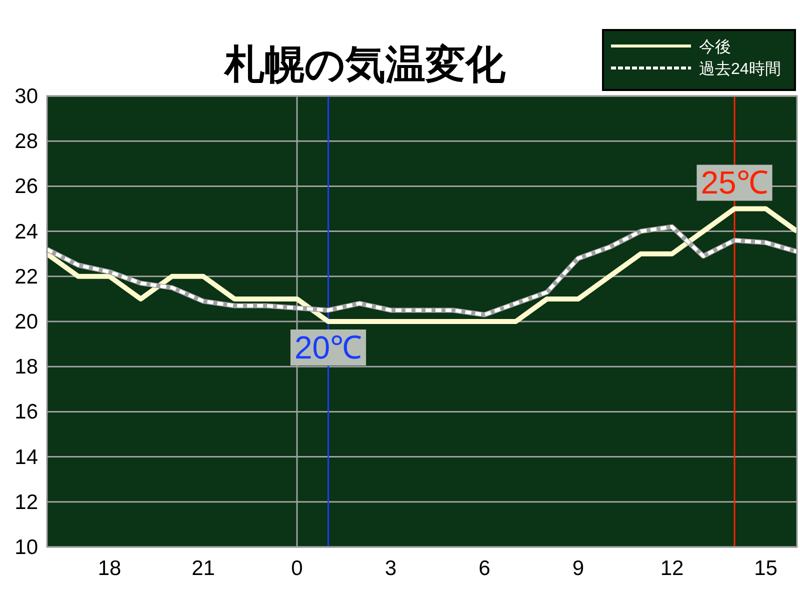  I want to click on x-tick-label: 9, so click(578, 568).